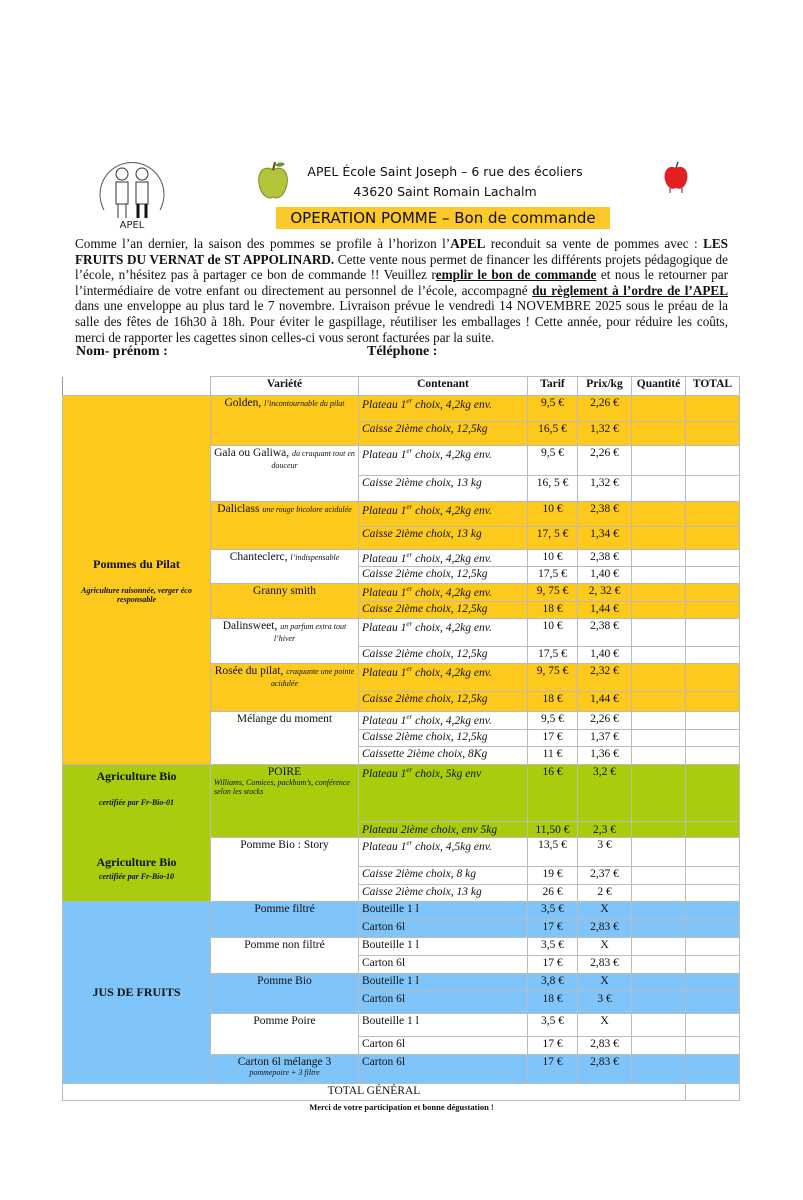 This screenshot has height=1200, width=803. I want to click on price-per-kg-cell: 1,40 €, so click(604, 575).